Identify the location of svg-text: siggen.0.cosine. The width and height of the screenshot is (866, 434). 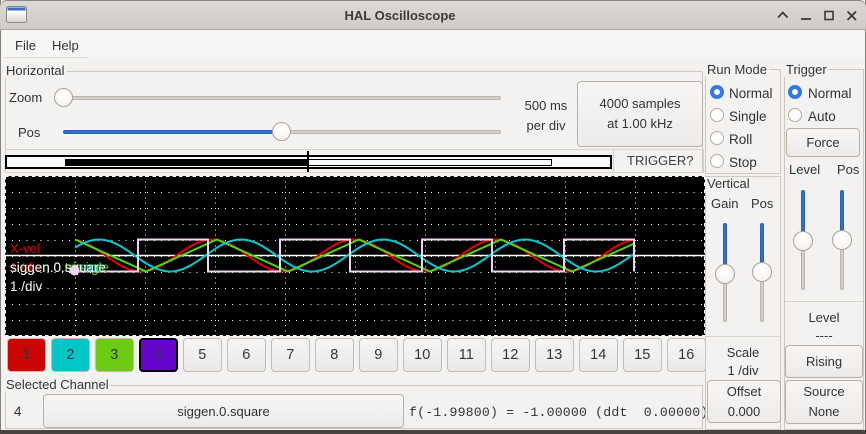
(57, 267).